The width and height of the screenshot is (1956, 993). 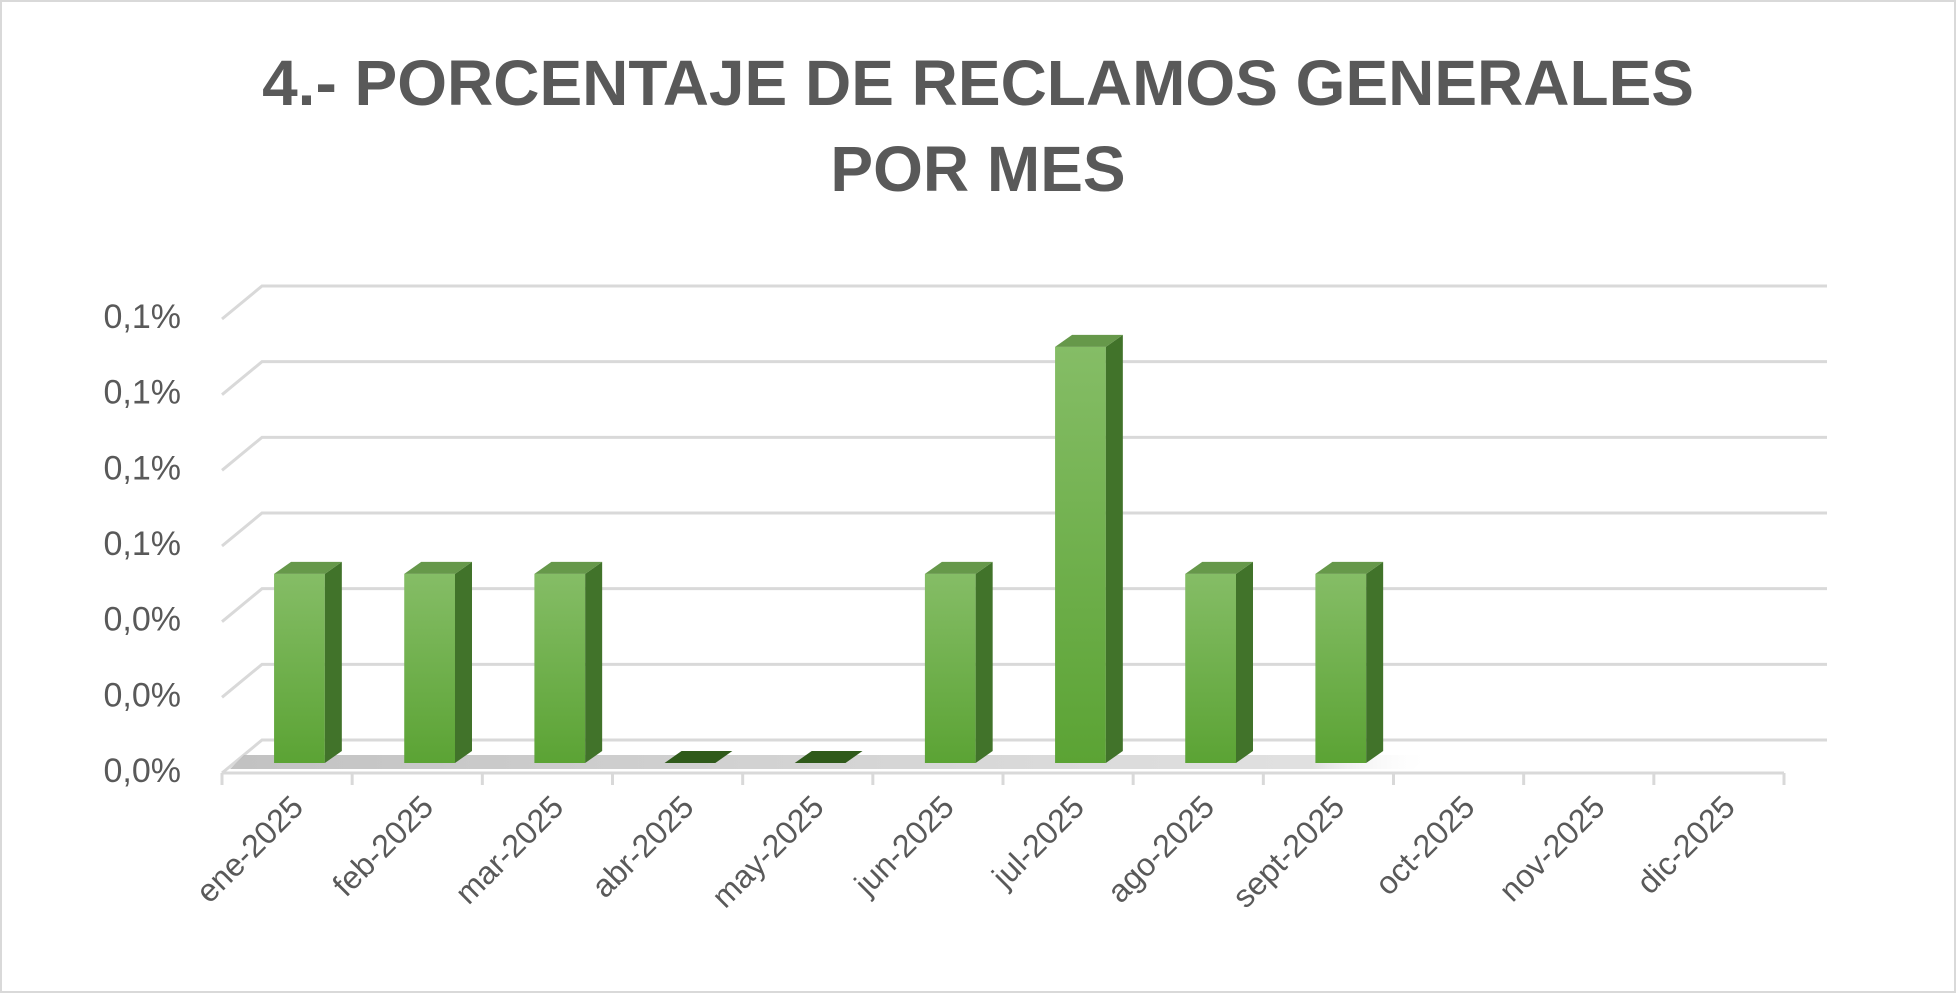 I want to click on x-tick-label: dic-2025, so click(x=1686, y=844).